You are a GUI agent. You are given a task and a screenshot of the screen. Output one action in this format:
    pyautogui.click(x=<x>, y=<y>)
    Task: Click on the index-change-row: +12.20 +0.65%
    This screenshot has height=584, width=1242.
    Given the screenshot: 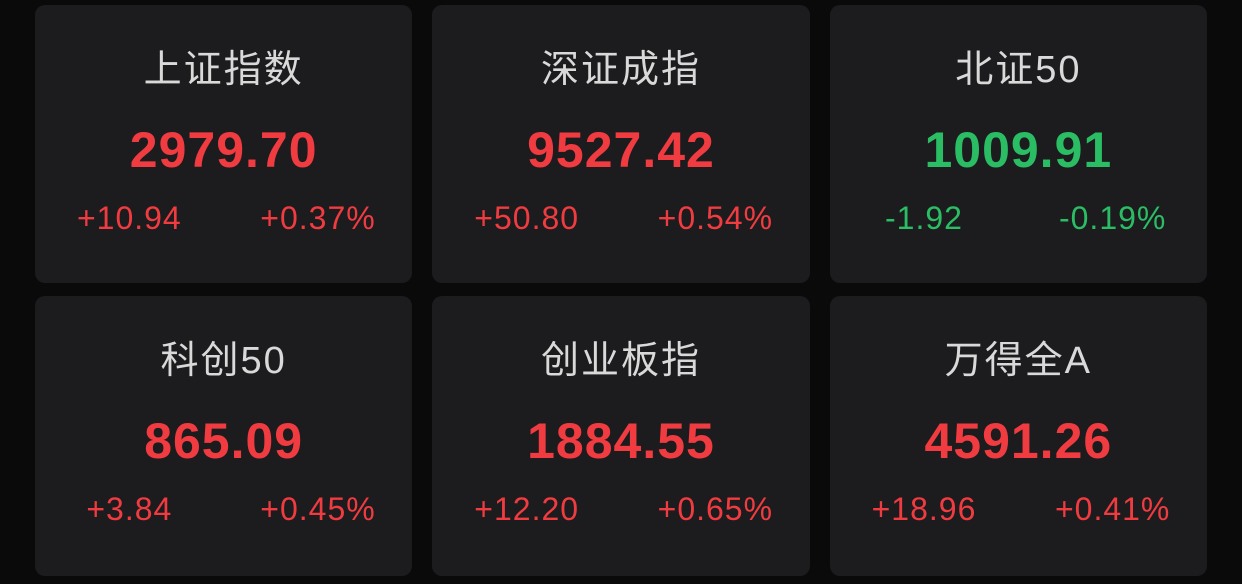 What is the action you would take?
    pyautogui.click(x=620, y=509)
    